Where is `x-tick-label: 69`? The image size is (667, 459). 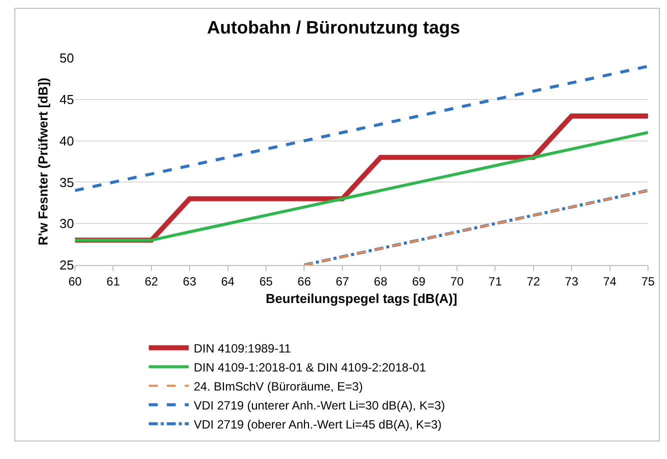 x-tick-label: 69 is located at coordinates (419, 281).